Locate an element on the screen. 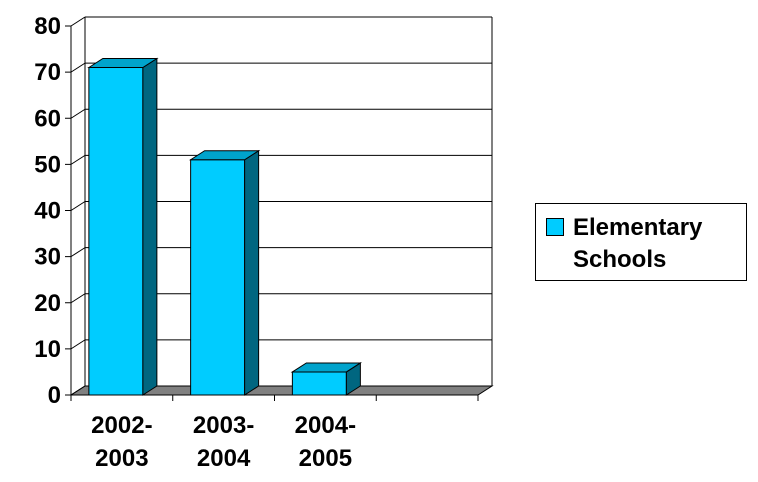  y-tick-label: 30 is located at coordinates (47, 257).